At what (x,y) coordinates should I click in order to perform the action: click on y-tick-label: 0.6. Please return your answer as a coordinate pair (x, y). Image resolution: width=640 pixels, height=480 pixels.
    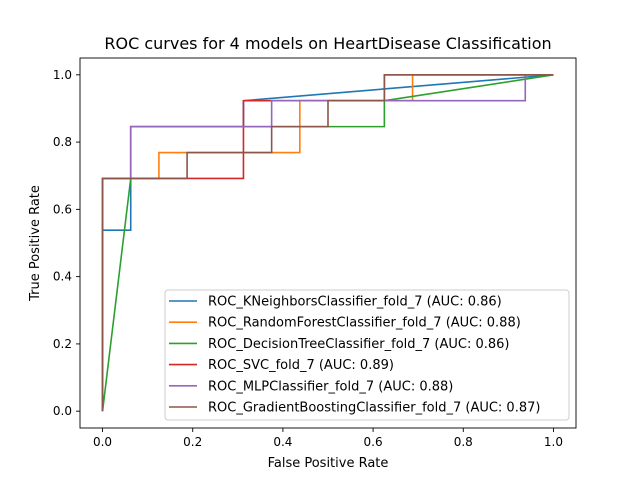
    Looking at the image, I should click on (62, 209).